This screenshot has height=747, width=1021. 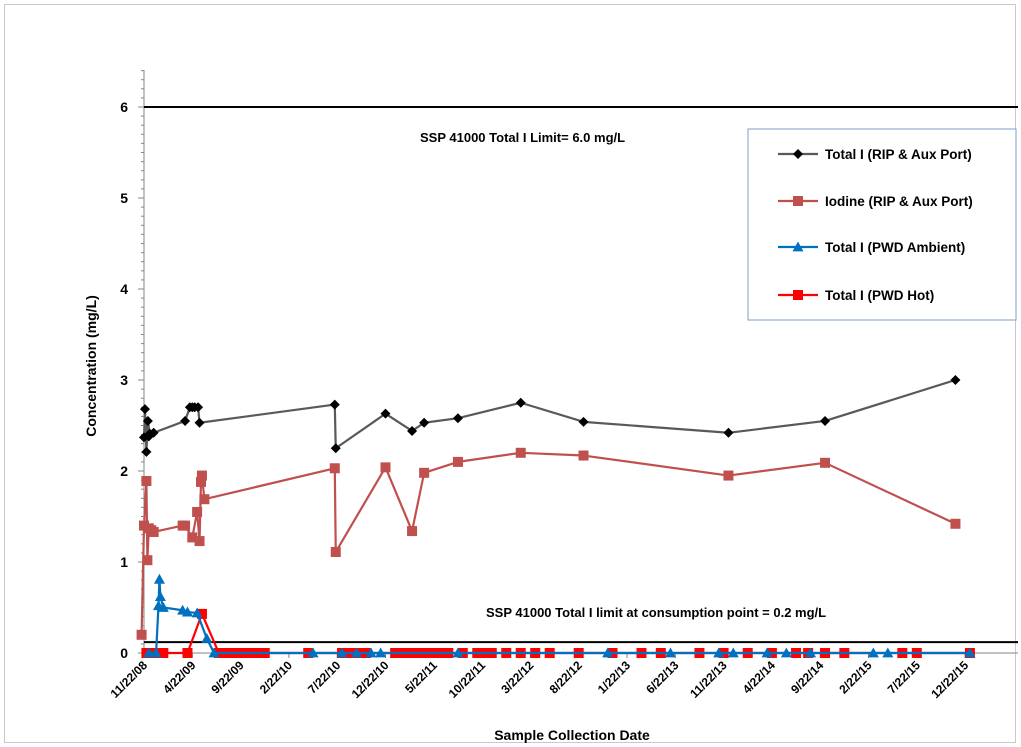 What do you see at coordinates (179, 677) in the screenshot?
I see `x-tick-label: 4/22/09` at bounding box center [179, 677].